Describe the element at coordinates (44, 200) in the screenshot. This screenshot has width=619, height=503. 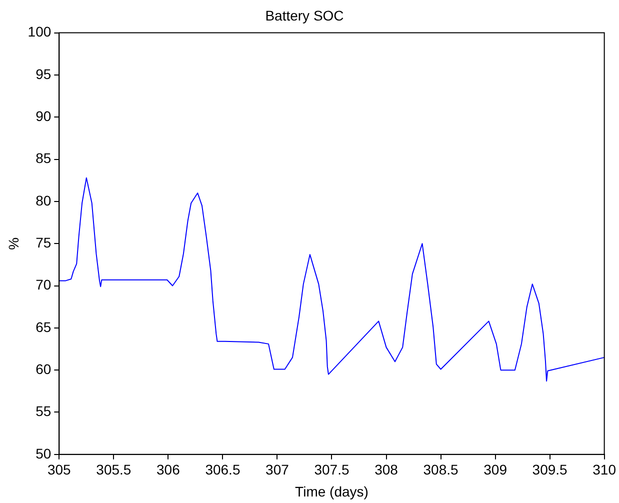
I see `y-tick-label: 80` at that location.